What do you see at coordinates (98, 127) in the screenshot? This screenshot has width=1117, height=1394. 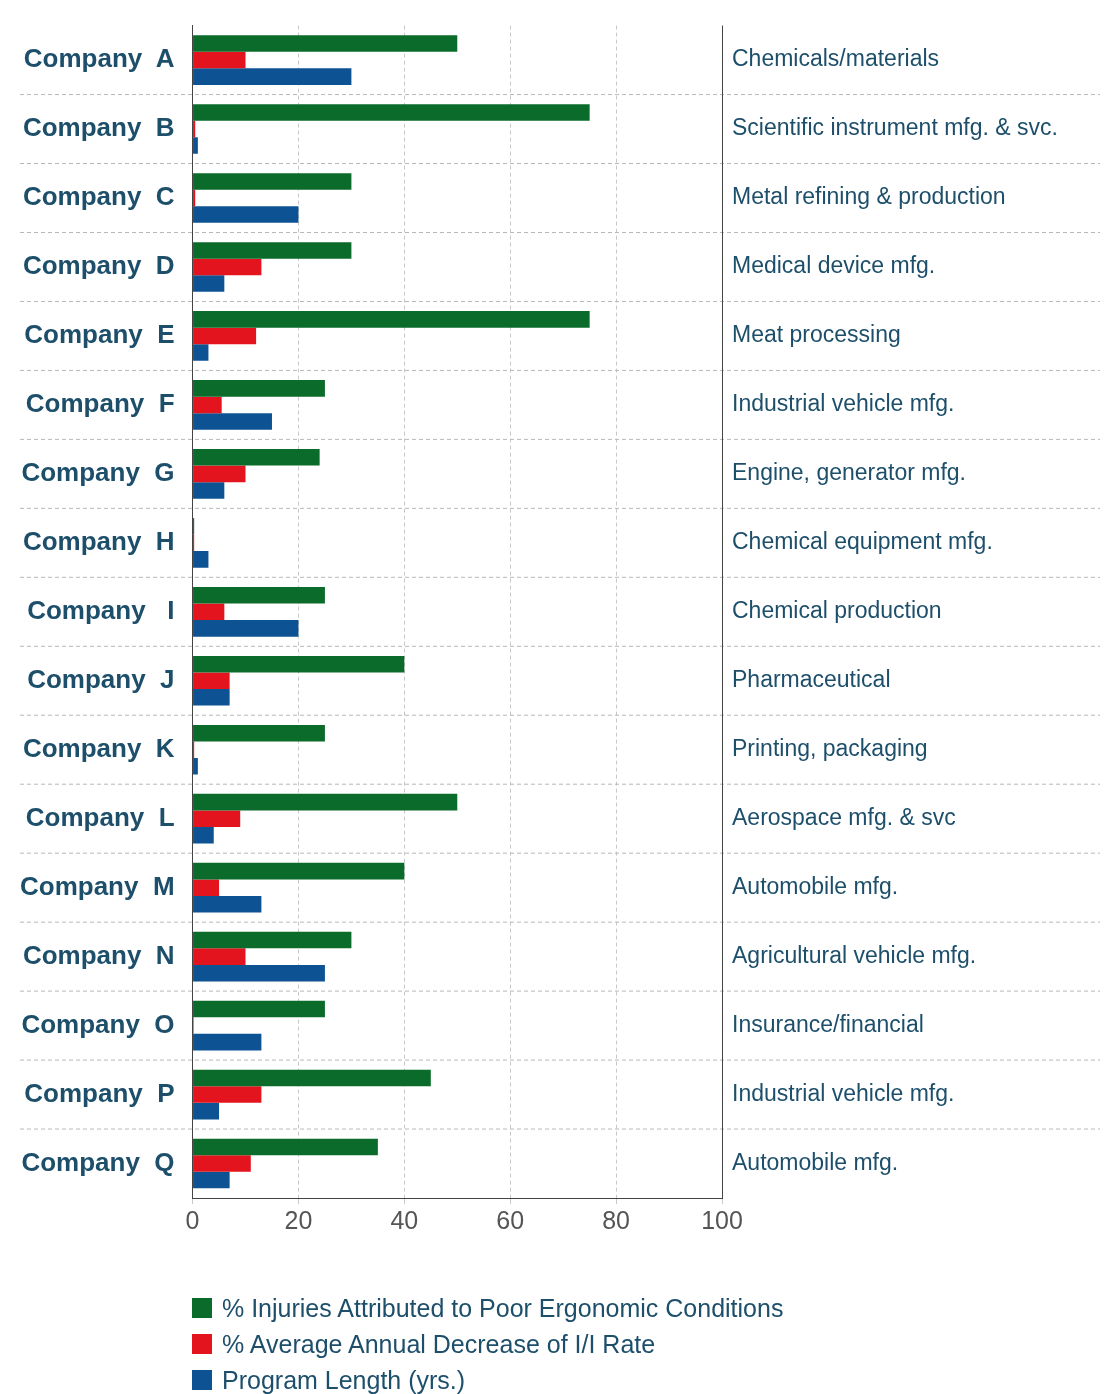 I see `y-tick-label: Company B` at bounding box center [98, 127].